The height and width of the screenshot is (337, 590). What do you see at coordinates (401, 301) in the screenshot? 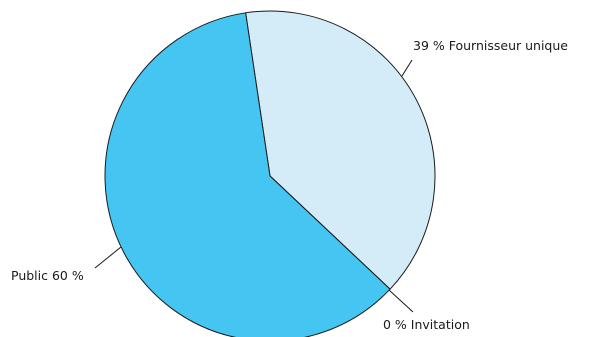
I see `leader-line-invitation` at bounding box center [401, 301].